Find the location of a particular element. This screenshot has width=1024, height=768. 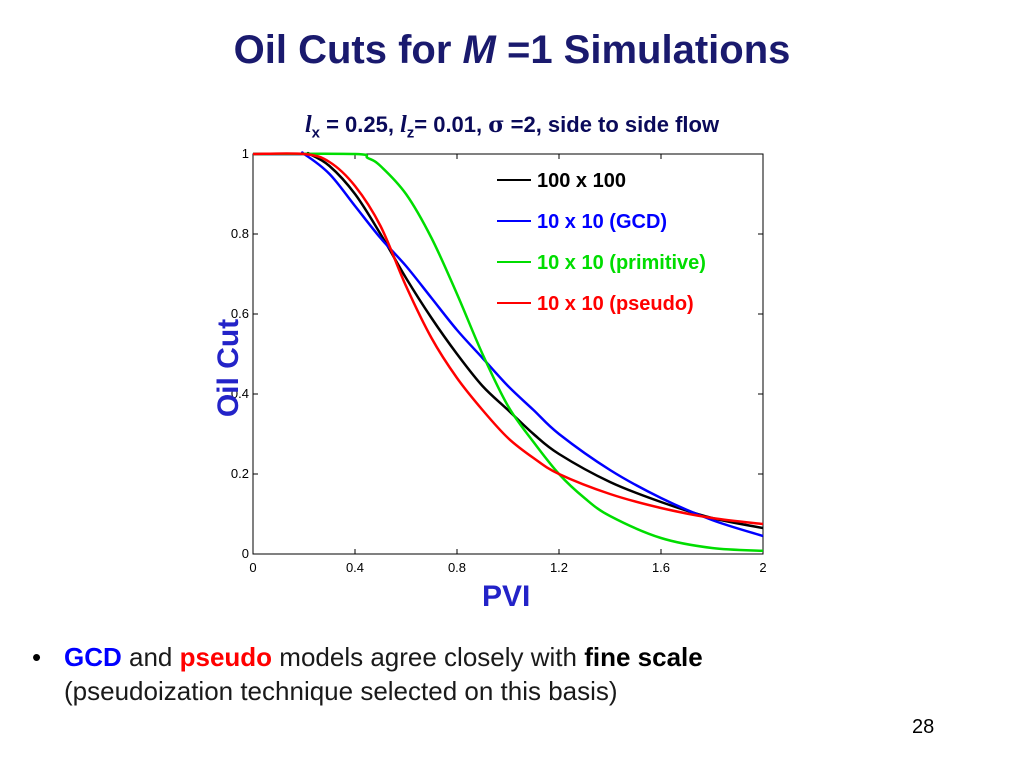

y-tick-label: 0 is located at coordinates (245, 553).